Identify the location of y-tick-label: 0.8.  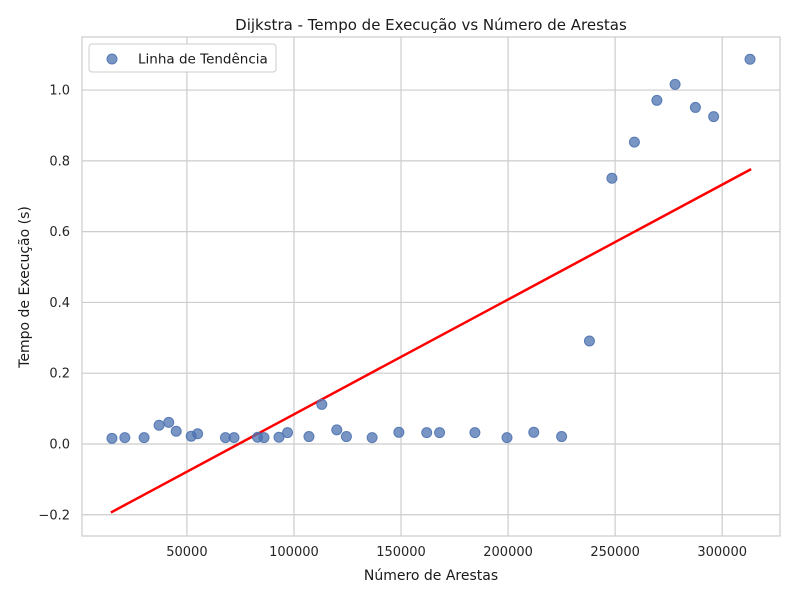
(59, 161).